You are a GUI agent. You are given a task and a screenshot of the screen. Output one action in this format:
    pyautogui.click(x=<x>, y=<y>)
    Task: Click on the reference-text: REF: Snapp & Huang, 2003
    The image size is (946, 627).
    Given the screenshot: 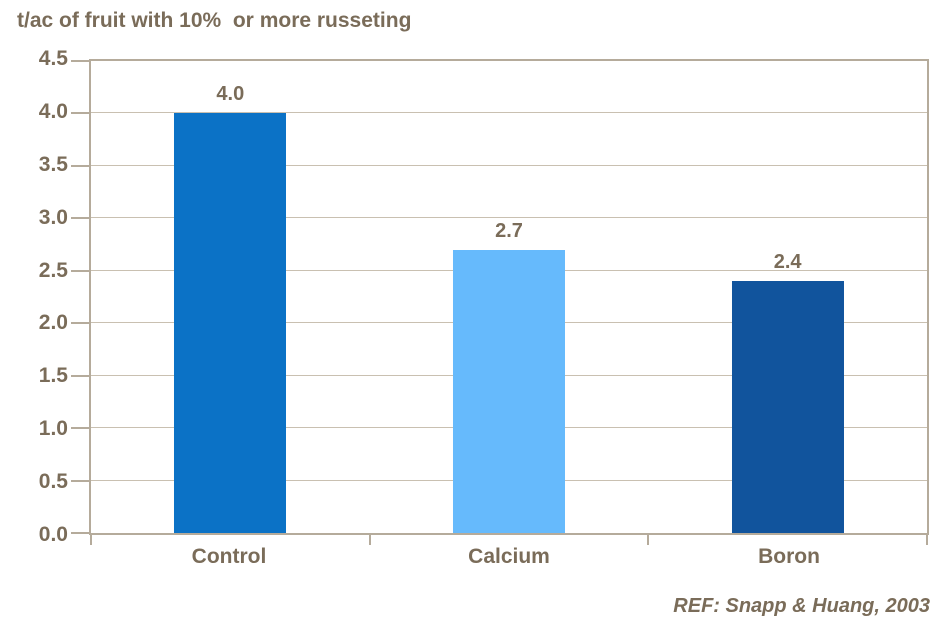 What is the action you would take?
    pyautogui.click(x=801, y=606)
    